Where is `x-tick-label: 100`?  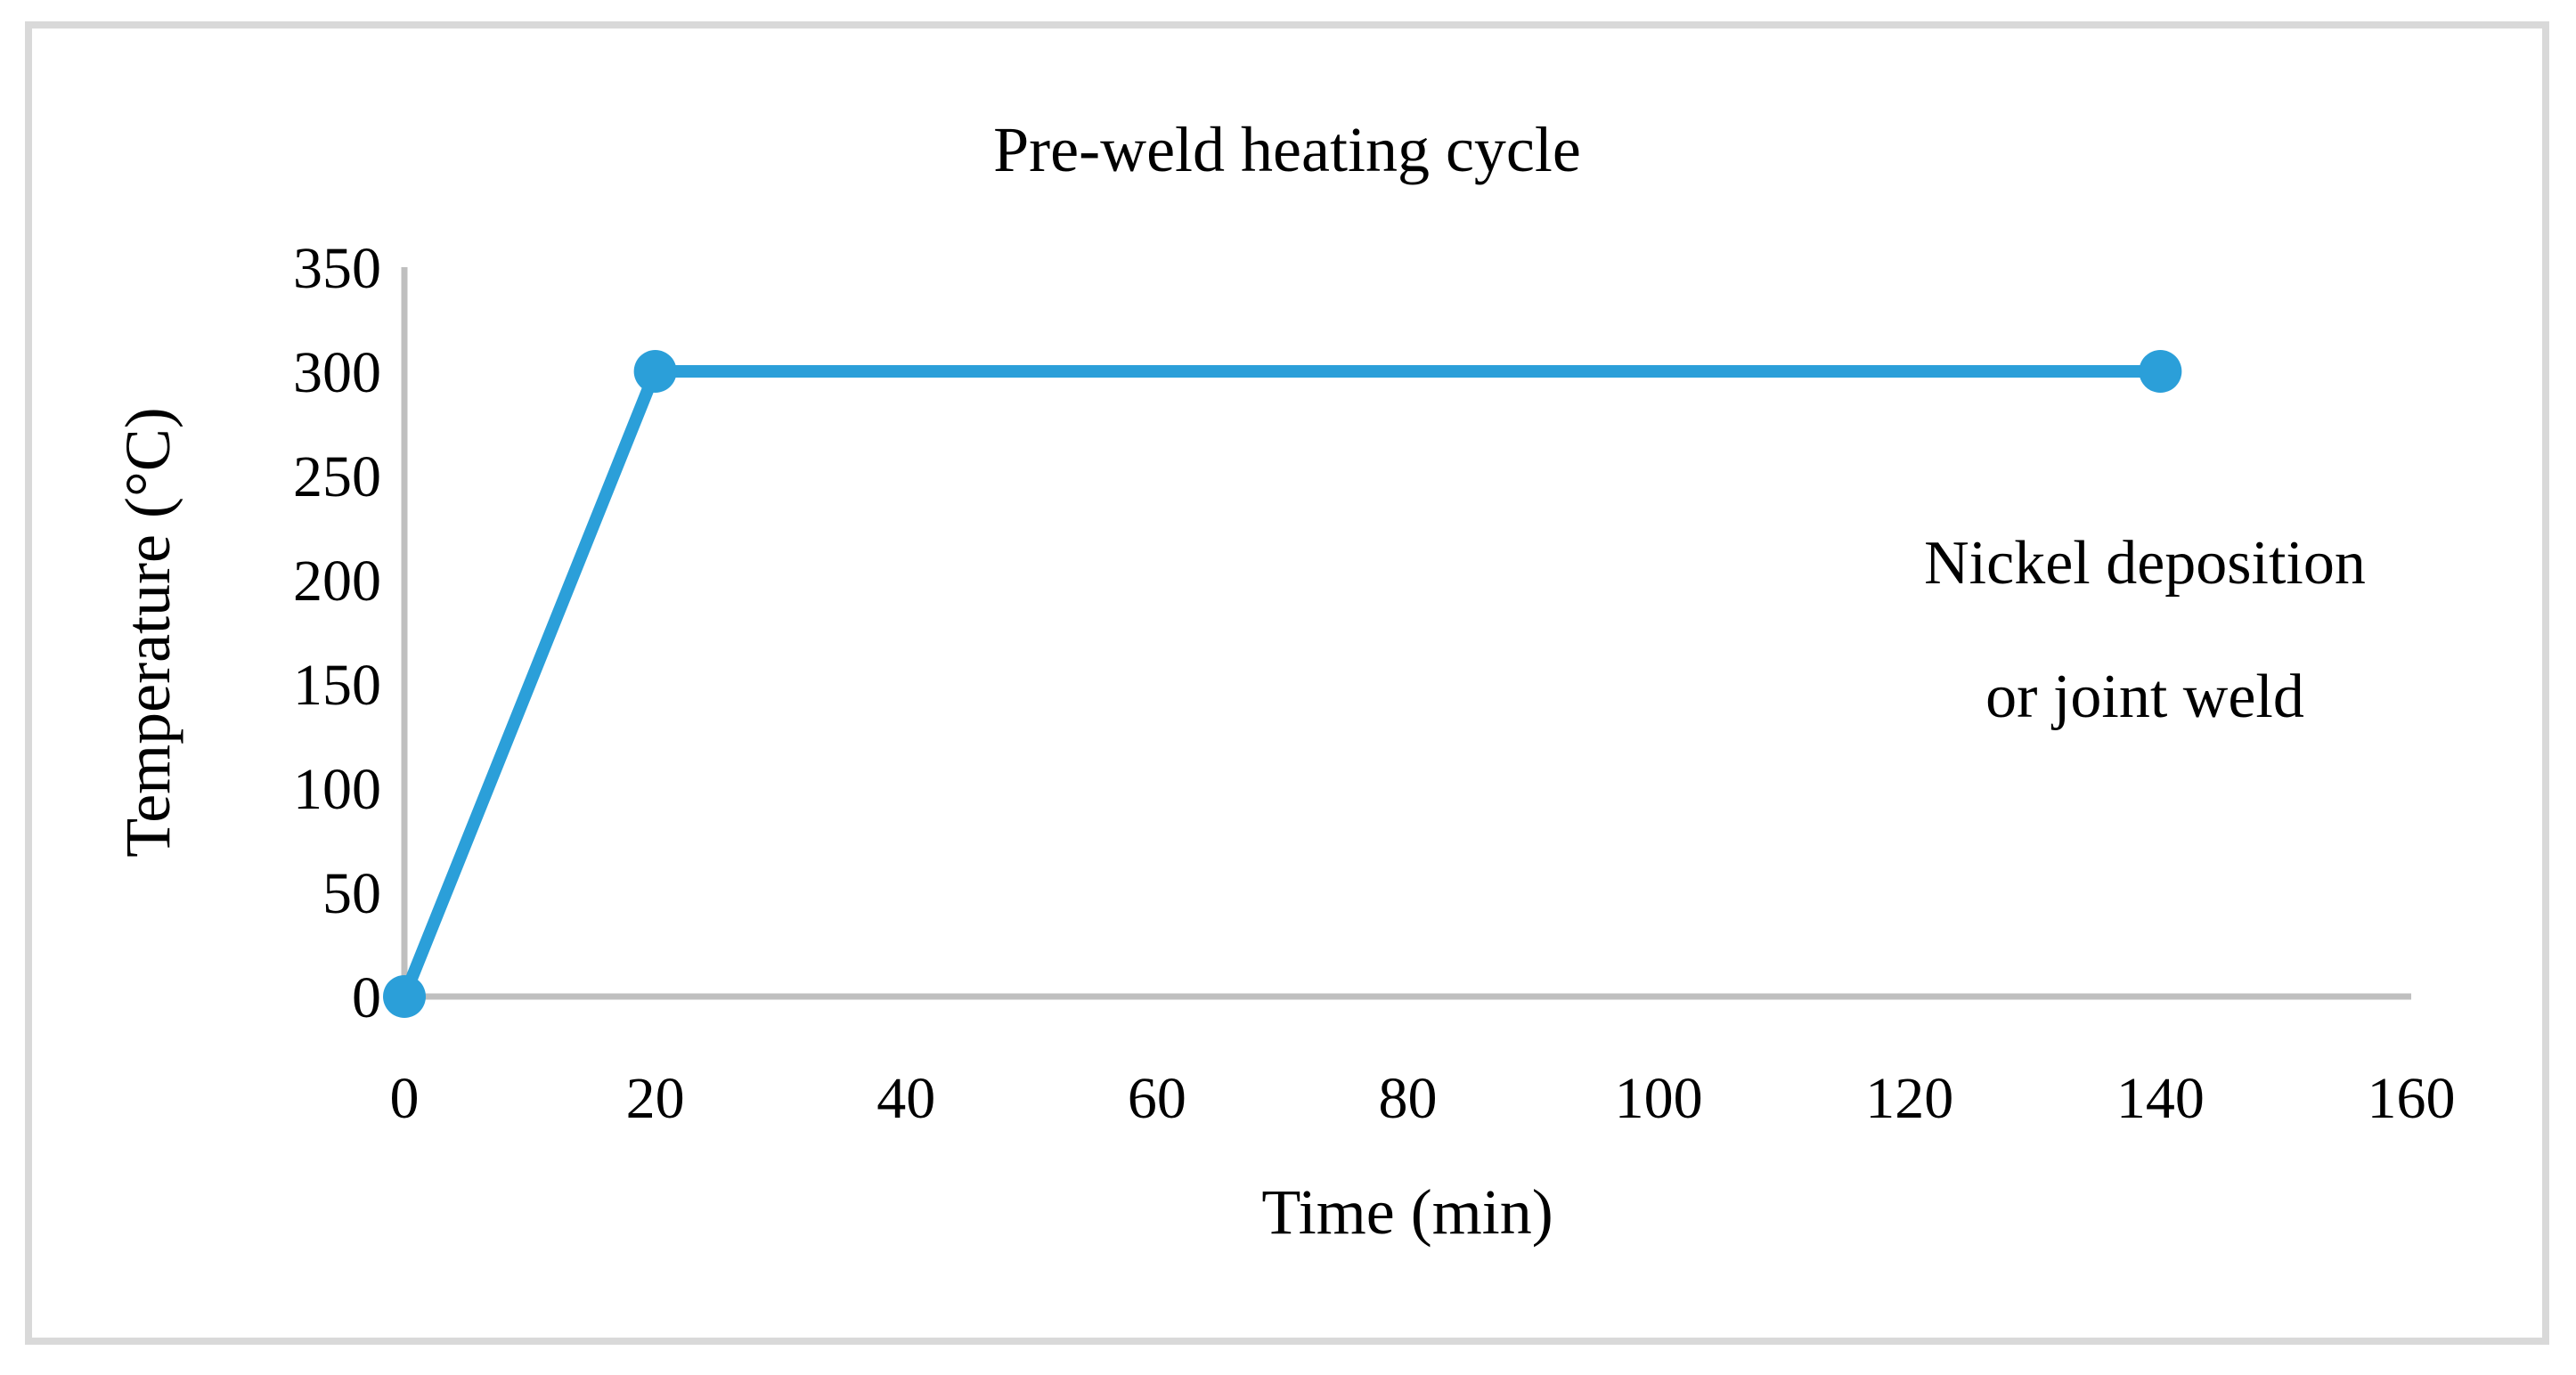 x-tick-label: 100 is located at coordinates (1659, 1098).